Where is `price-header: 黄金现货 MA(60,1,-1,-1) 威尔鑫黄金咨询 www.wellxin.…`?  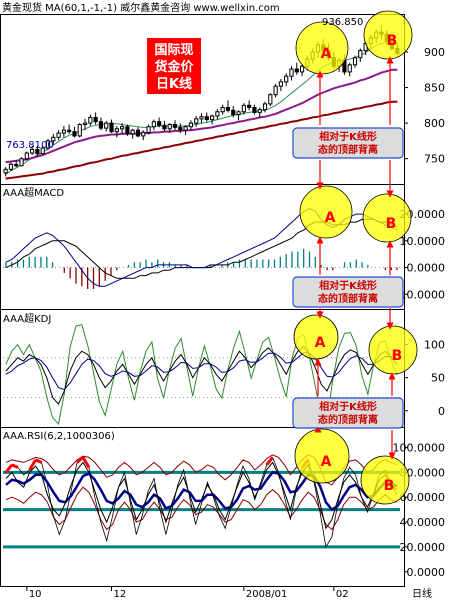 price-header: 黄金现货 MA(60,1,-1,-1) 威尔鑫黄金咨询 www.wellxin.… is located at coordinates (141, 7).